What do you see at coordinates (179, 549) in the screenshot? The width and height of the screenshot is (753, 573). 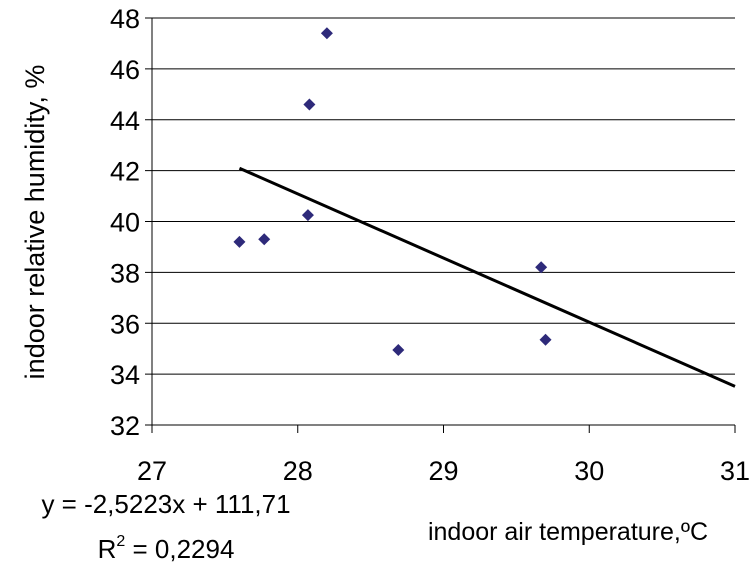 I see `r-squared-value: = 0,2294` at bounding box center [179, 549].